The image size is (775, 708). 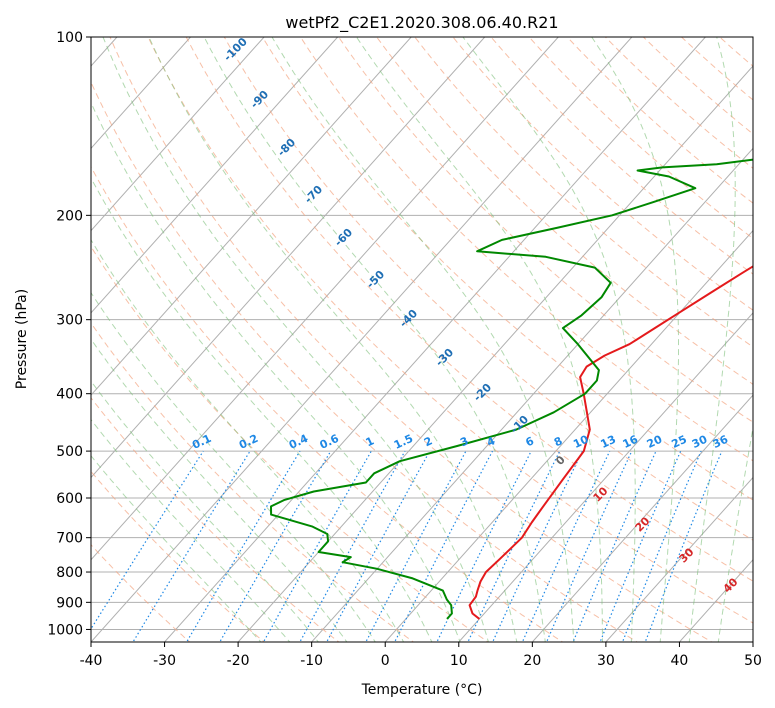 What do you see at coordinates (532, 661) in the screenshot?
I see `x-tick-label: 20` at bounding box center [532, 661].